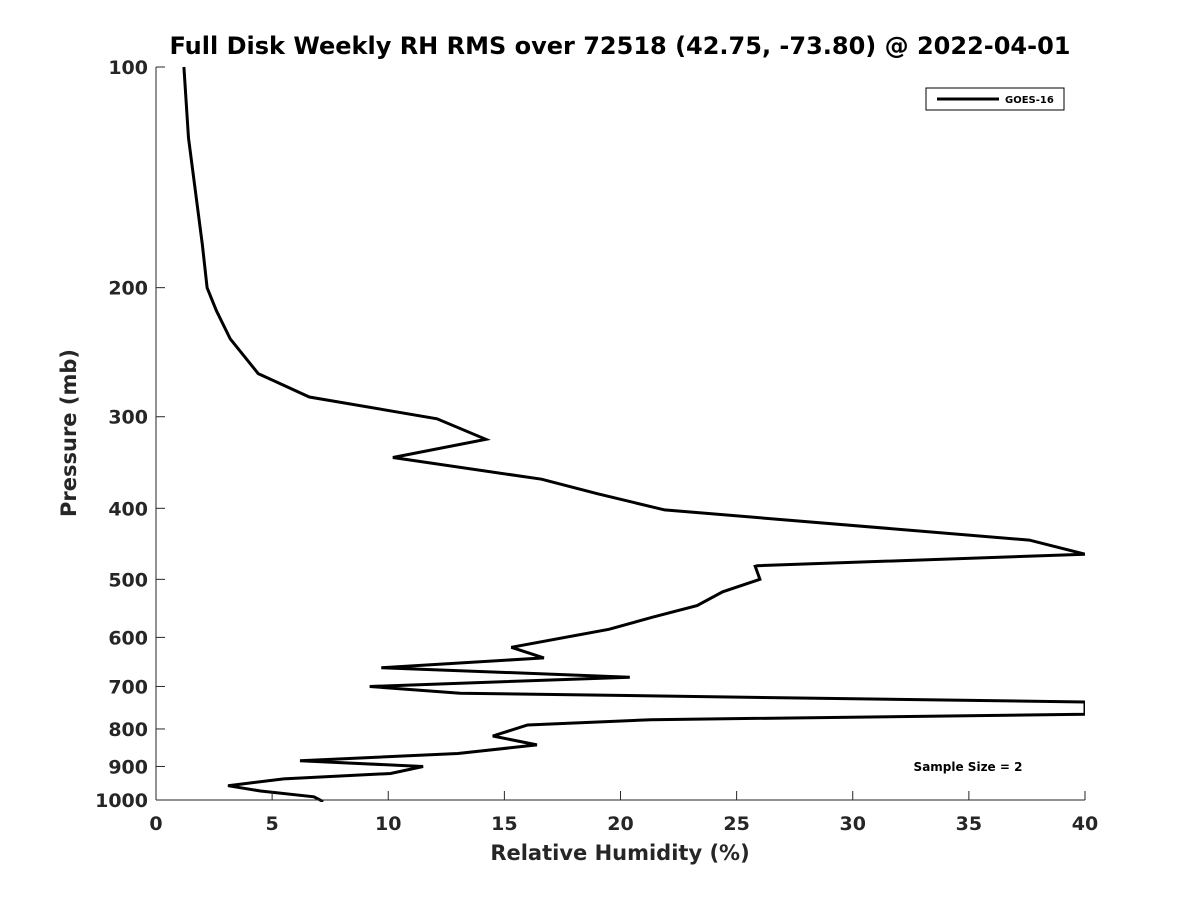 This screenshot has height=900, width=1200. What do you see at coordinates (272, 824) in the screenshot?
I see `x-tick-label: 5` at bounding box center [272, 824].